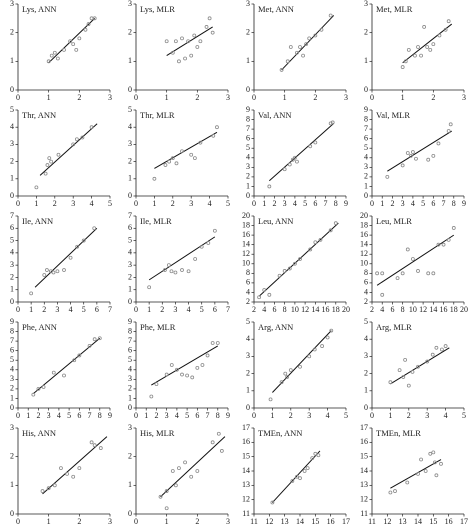  I want to click on panel-title: Thr, MLR, so click(157, 115).